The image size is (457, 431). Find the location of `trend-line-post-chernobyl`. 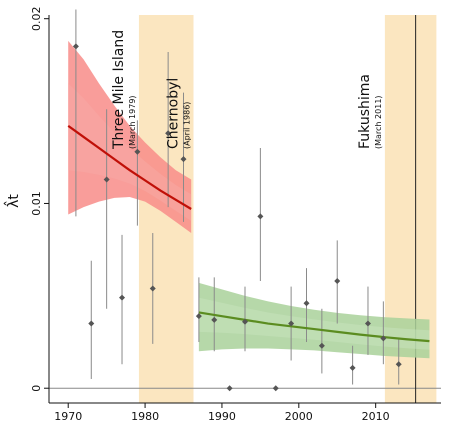

trend-line-post-chernobyl is located at coordinates (314, 327).